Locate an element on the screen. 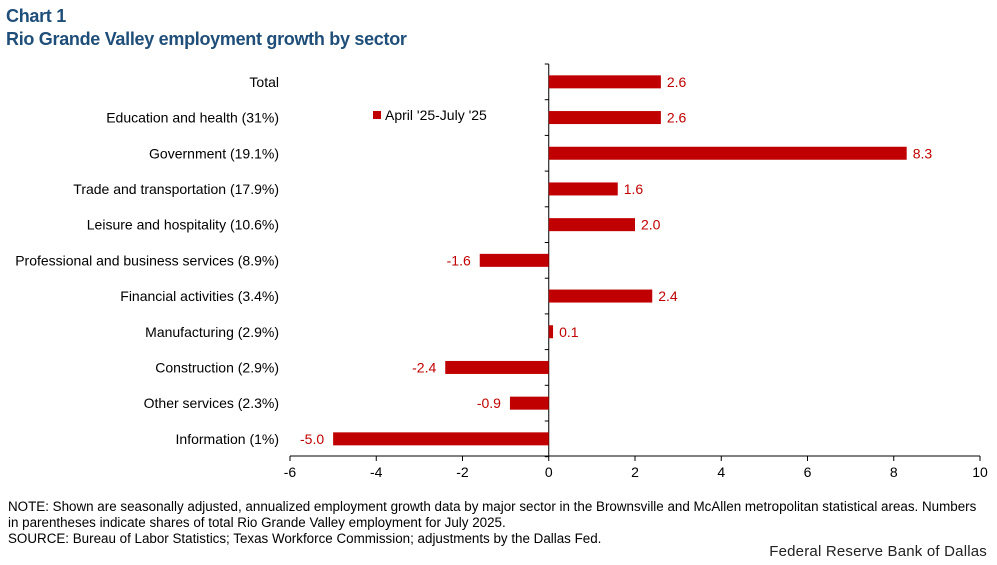  x-tick-label: 0 is located at coordinates (549, 472).